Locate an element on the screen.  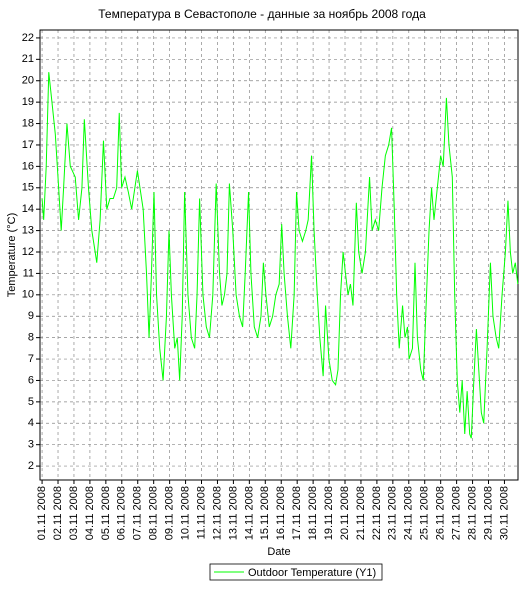
y-tick-label: 11 is located at coordinates (28, 273).